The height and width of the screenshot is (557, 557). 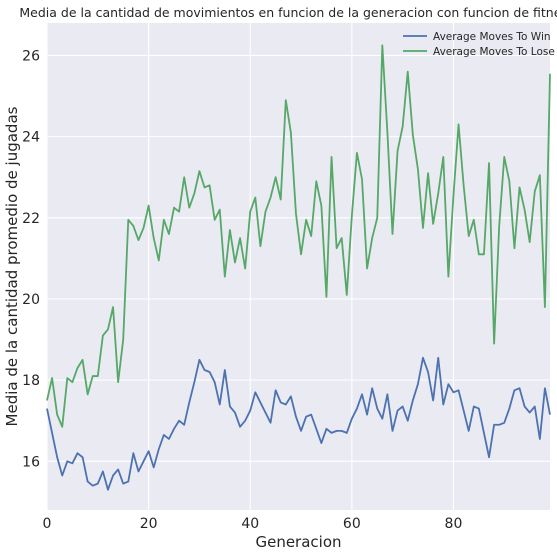 I want to click on y-axis-label: Media de la cantidad promedio de jugadas, so click(x=12, y=266).